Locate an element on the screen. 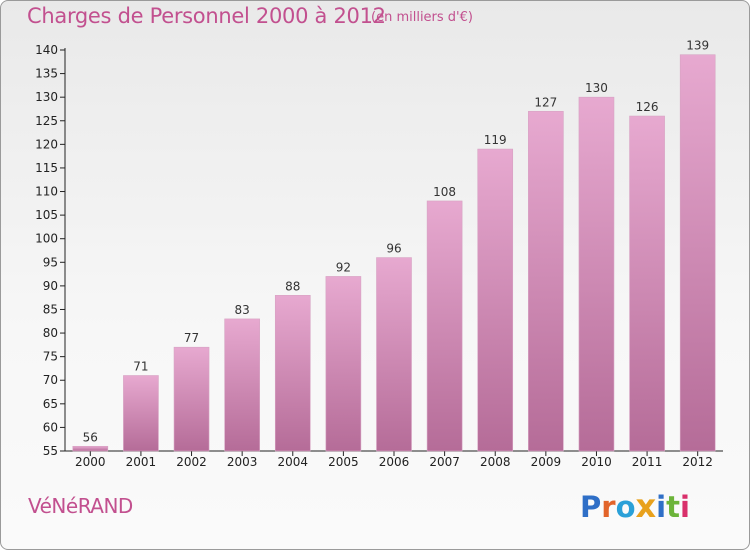  y-tick-label: 55 is located at coordinates (50, 451).